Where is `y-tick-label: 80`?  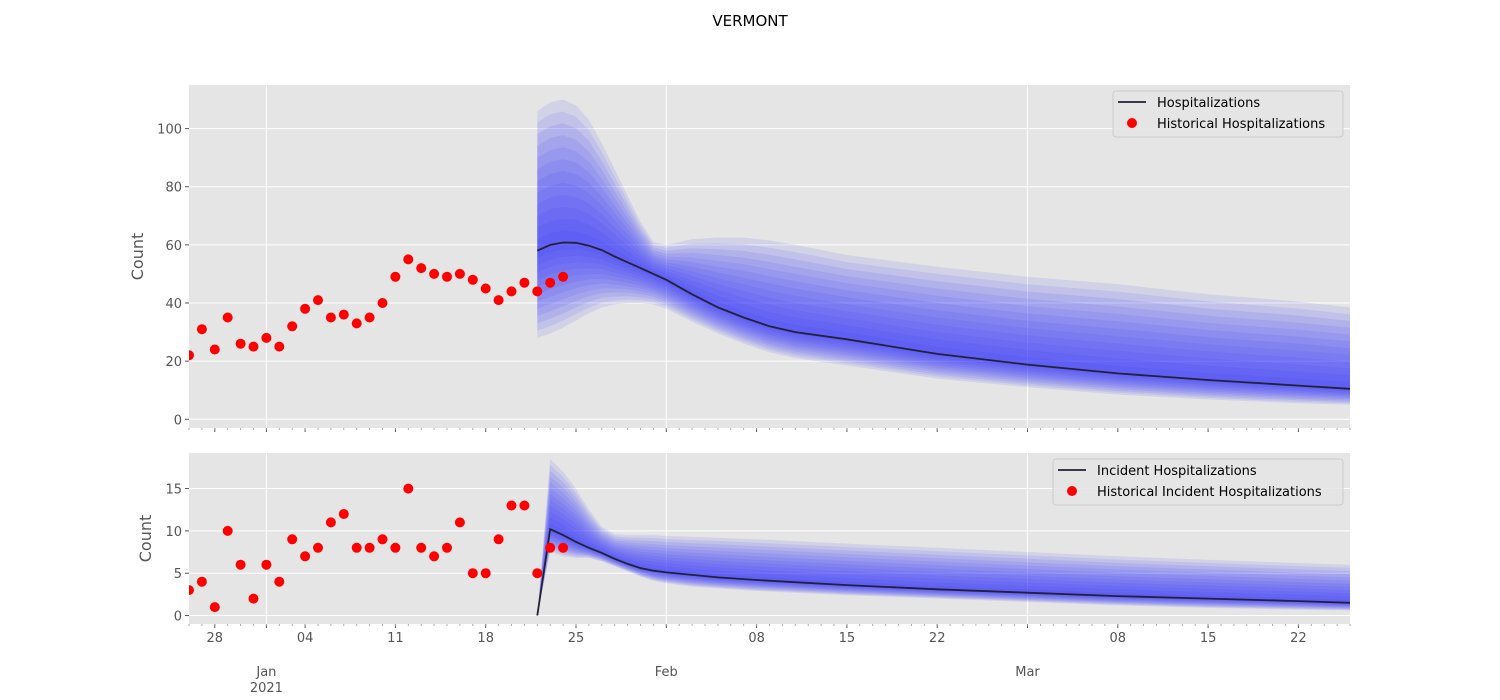 y-tick-label: 80 is located at coordinates (173, 188).